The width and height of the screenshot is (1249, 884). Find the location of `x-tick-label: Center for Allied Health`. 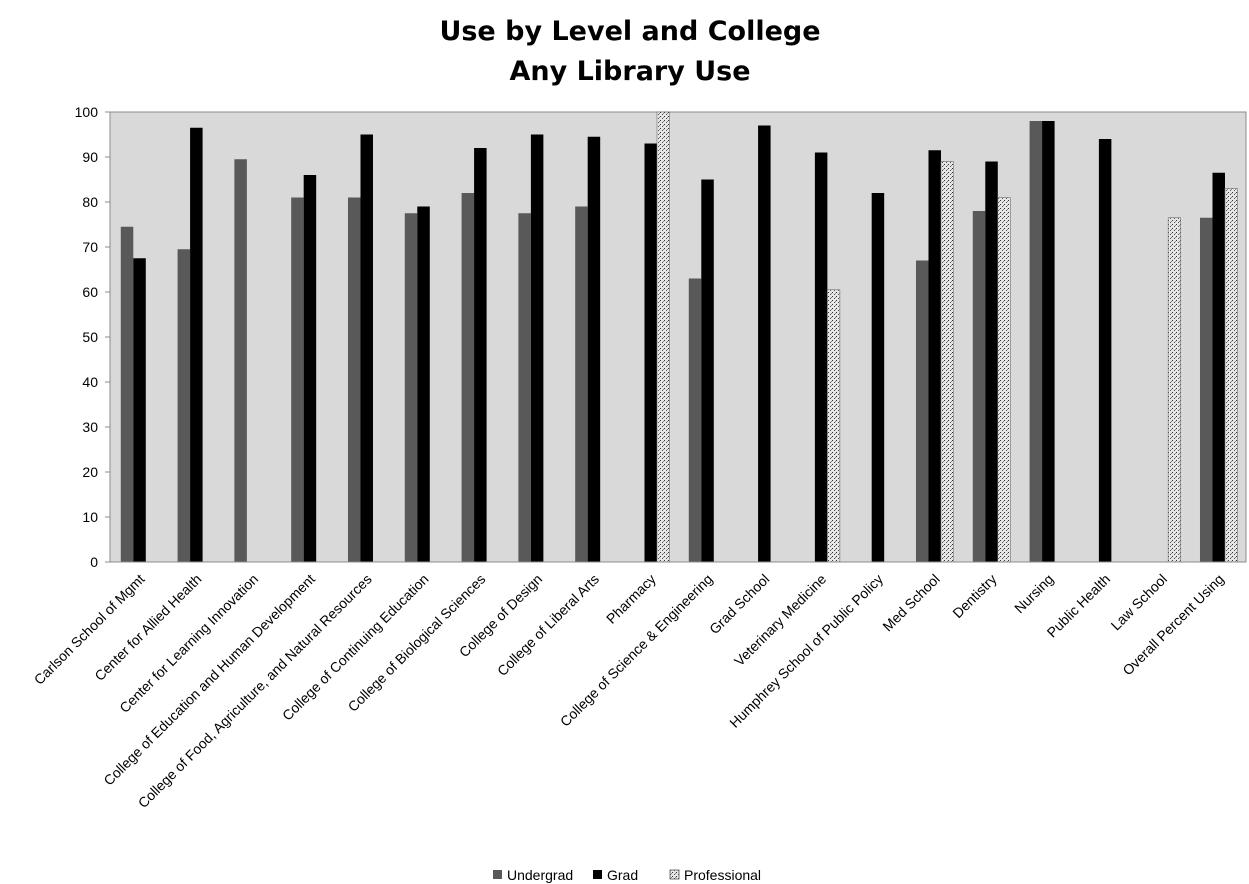

x-tick-label: Center for Allied Health is located at coordinates (147, 627).